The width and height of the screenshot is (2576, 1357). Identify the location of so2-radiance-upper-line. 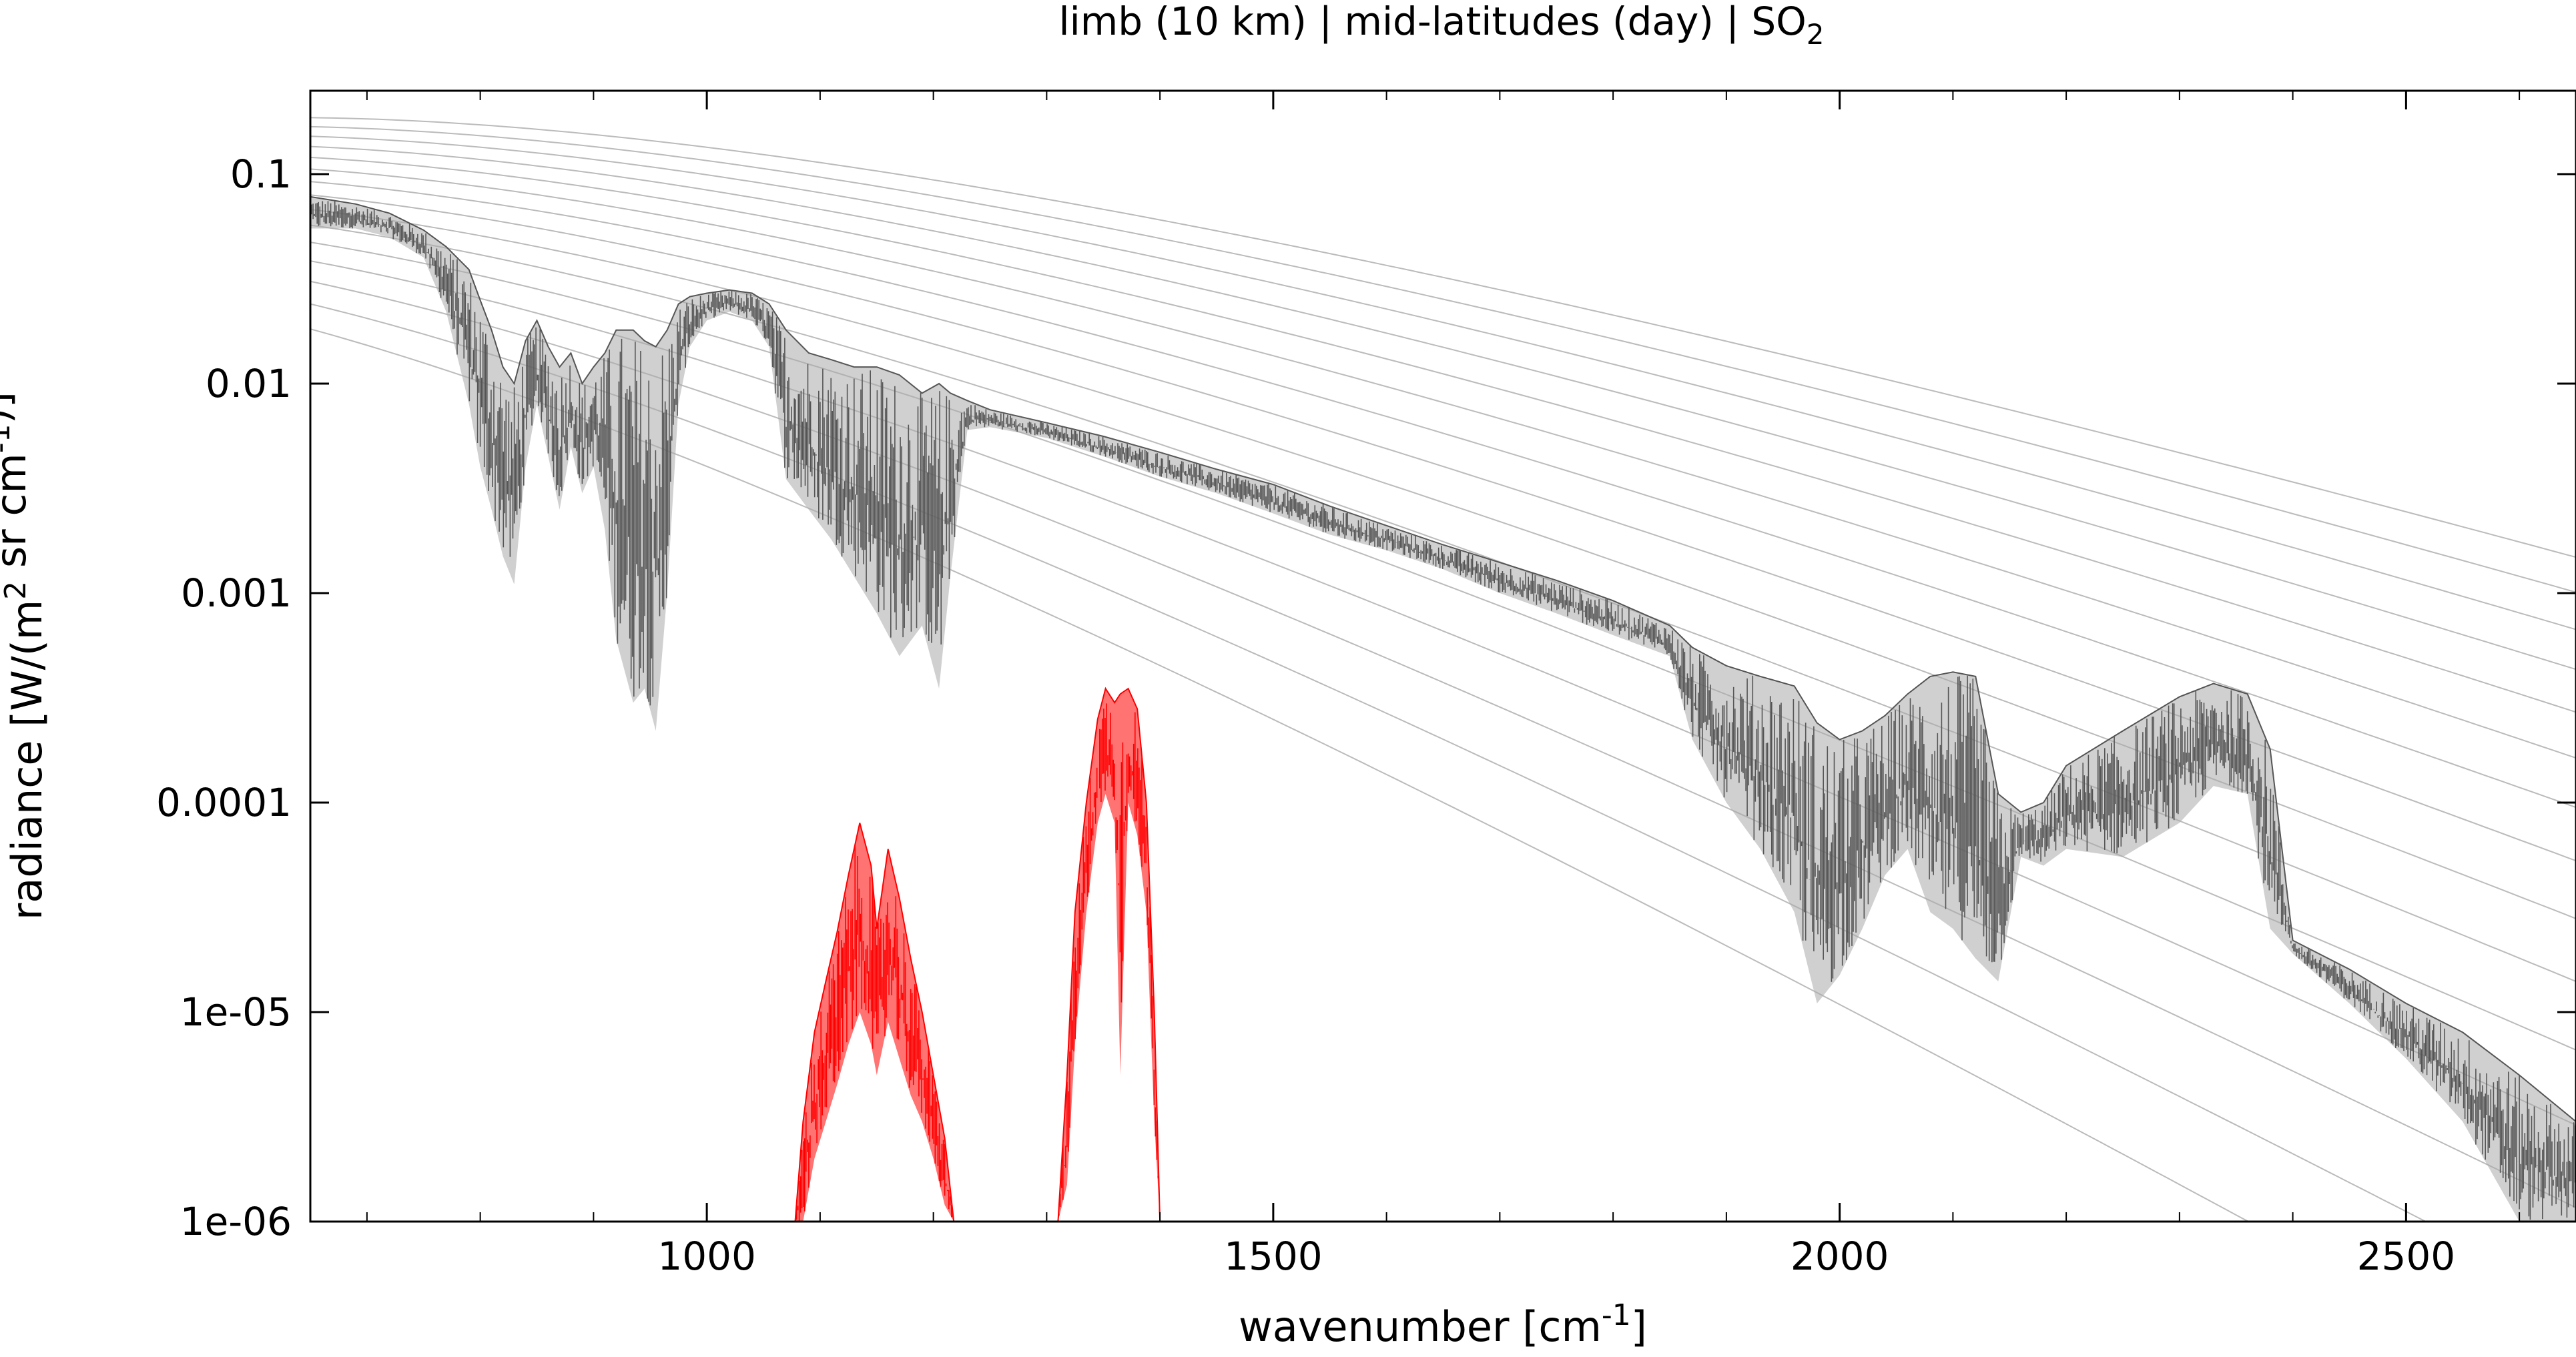
(977, 954).